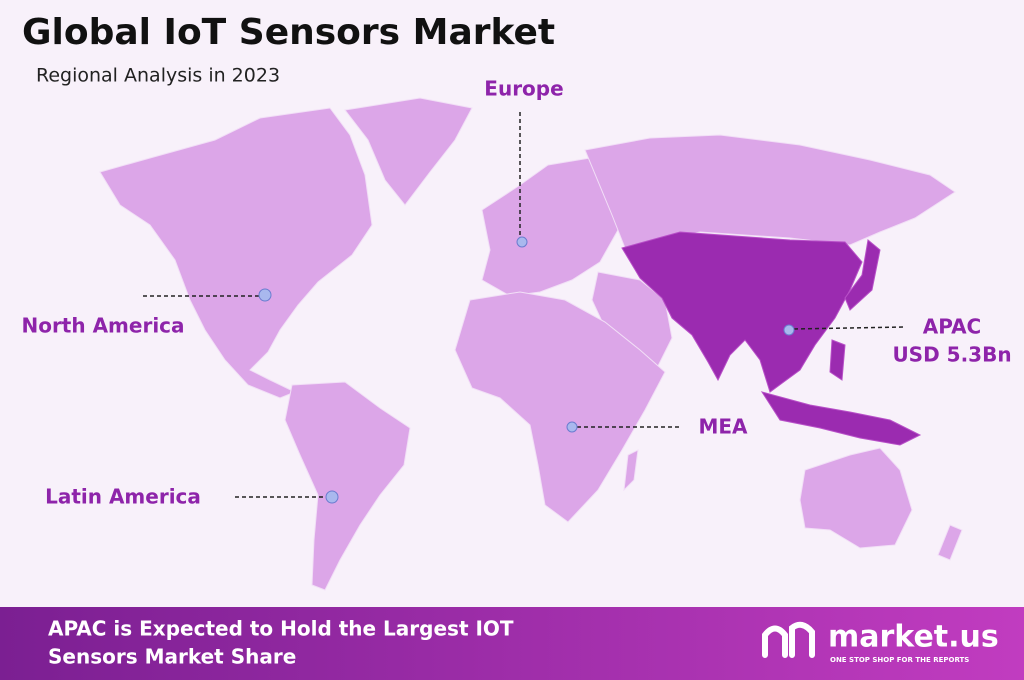 The height and width of the screenshot is (680, 1024). Describe the element at coordinates (951, 355) in the screenshot. I see `region-value: USD 5.3Bn` at that location.